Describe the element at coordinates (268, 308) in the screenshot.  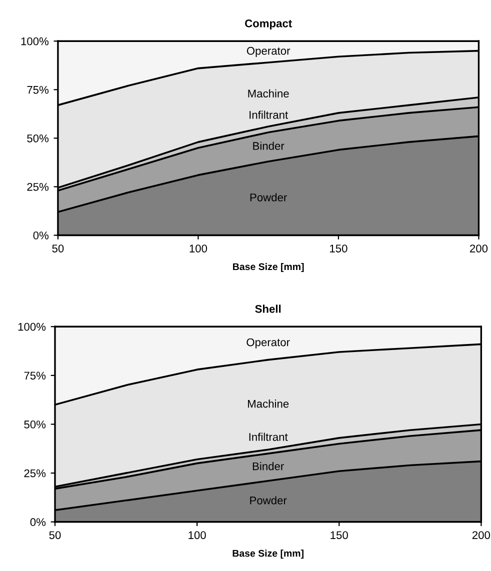
I see `chart-title: Shell` at that location.